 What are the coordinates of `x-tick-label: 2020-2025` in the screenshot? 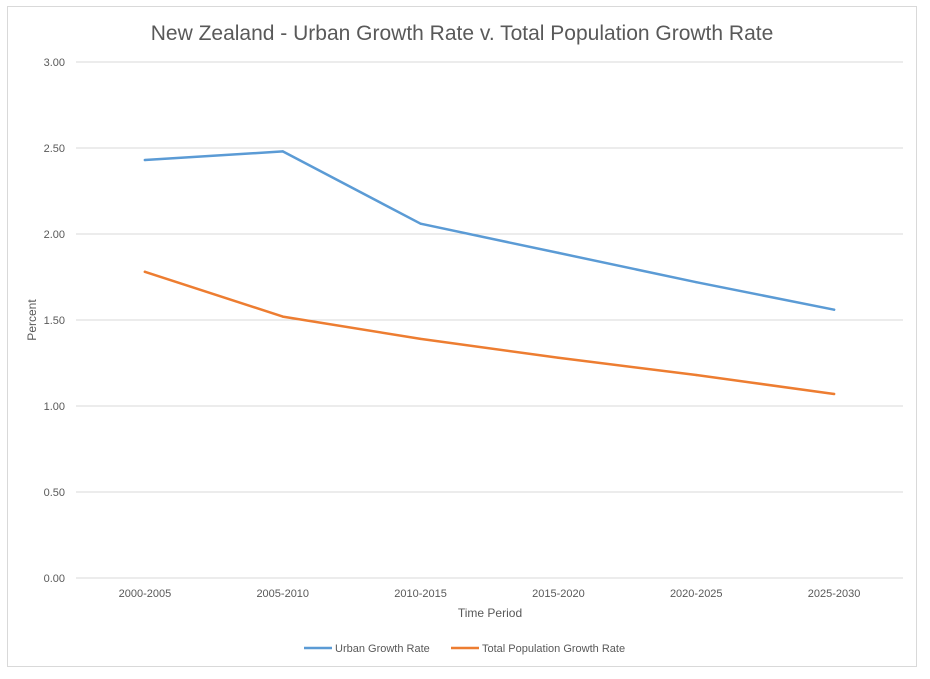 It's located at (696, 594).